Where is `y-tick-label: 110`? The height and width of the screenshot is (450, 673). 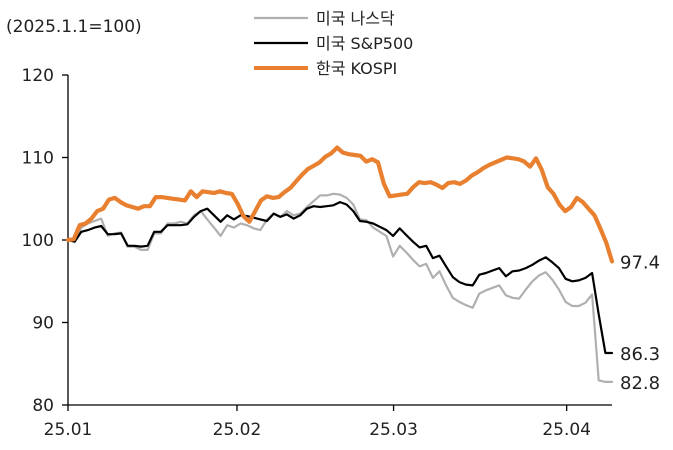
y-tick-label: 110 is located at coordinates (38, 159).